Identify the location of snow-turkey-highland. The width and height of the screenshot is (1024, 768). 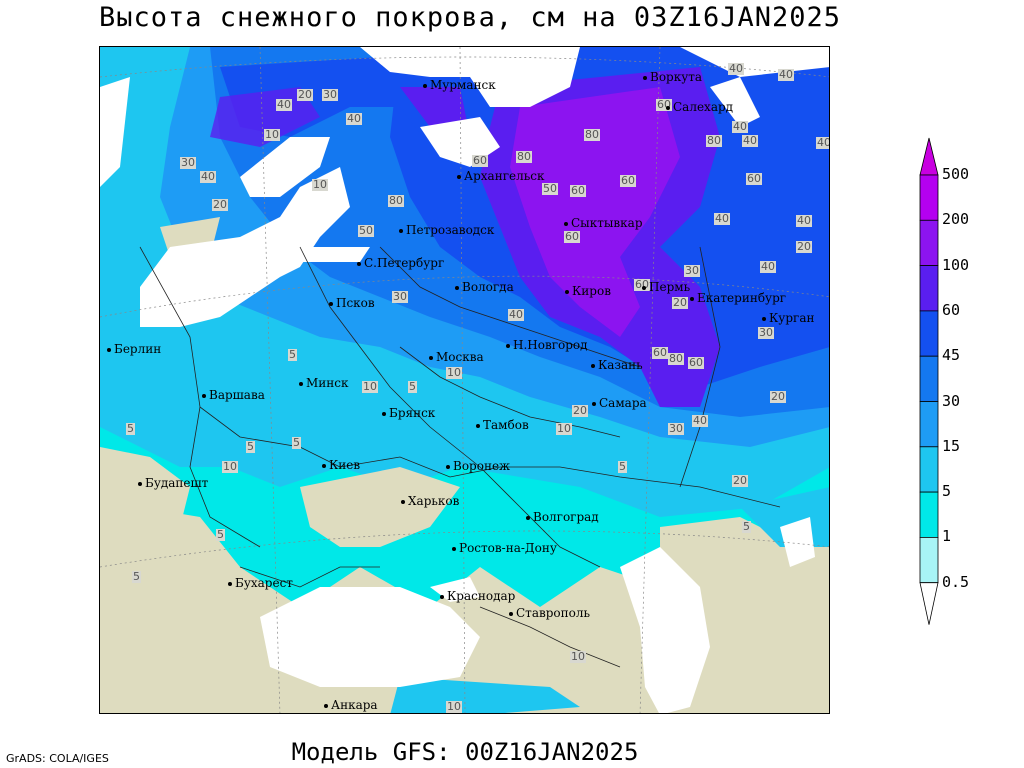
(485, 695).